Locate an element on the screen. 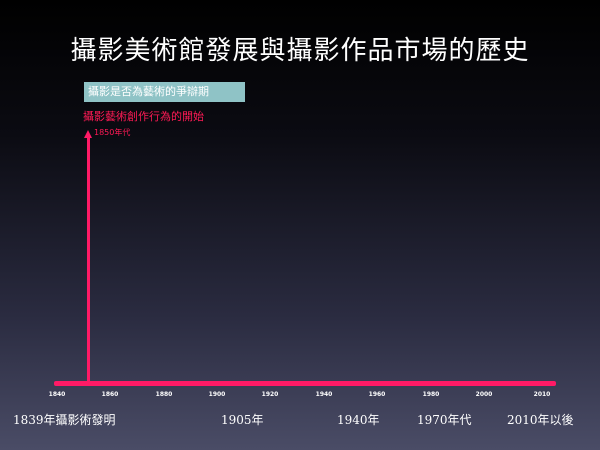 This screenshot has width=600, height=450. tick-label-1840: 1840 is located at coordinates (57, 394).